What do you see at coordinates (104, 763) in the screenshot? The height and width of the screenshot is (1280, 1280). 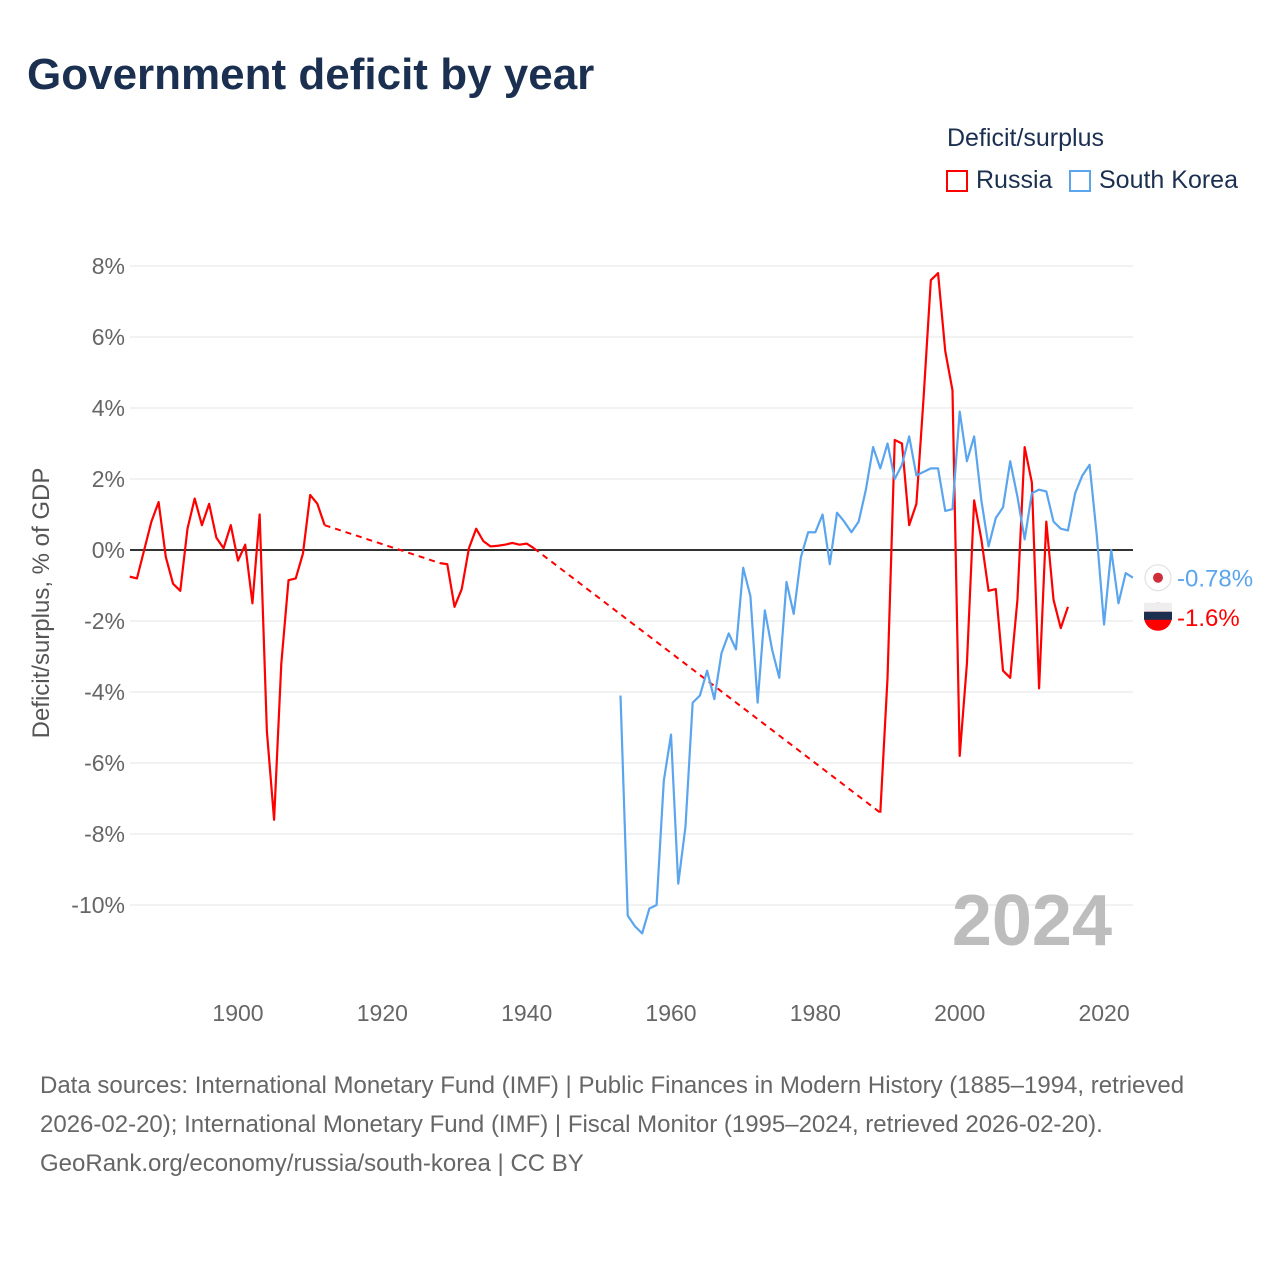 I see `y-tick-label: -6%` at bounding box center [104, 763].